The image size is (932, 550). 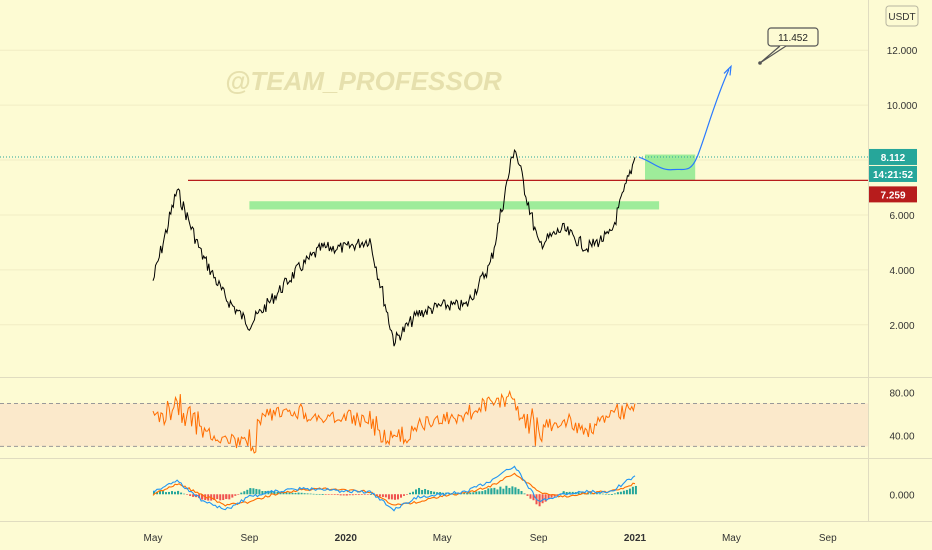 I want to click on projection-arrowhead, so click(x=727, y=70).